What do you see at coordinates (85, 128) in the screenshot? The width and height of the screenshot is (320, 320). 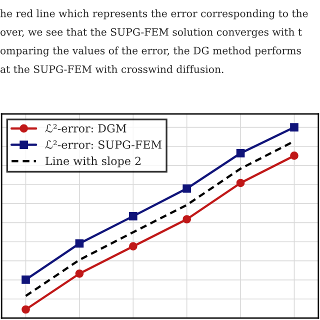 I see `legend-label: ℒ²-error: DGM` at bounding box center [85, 128].